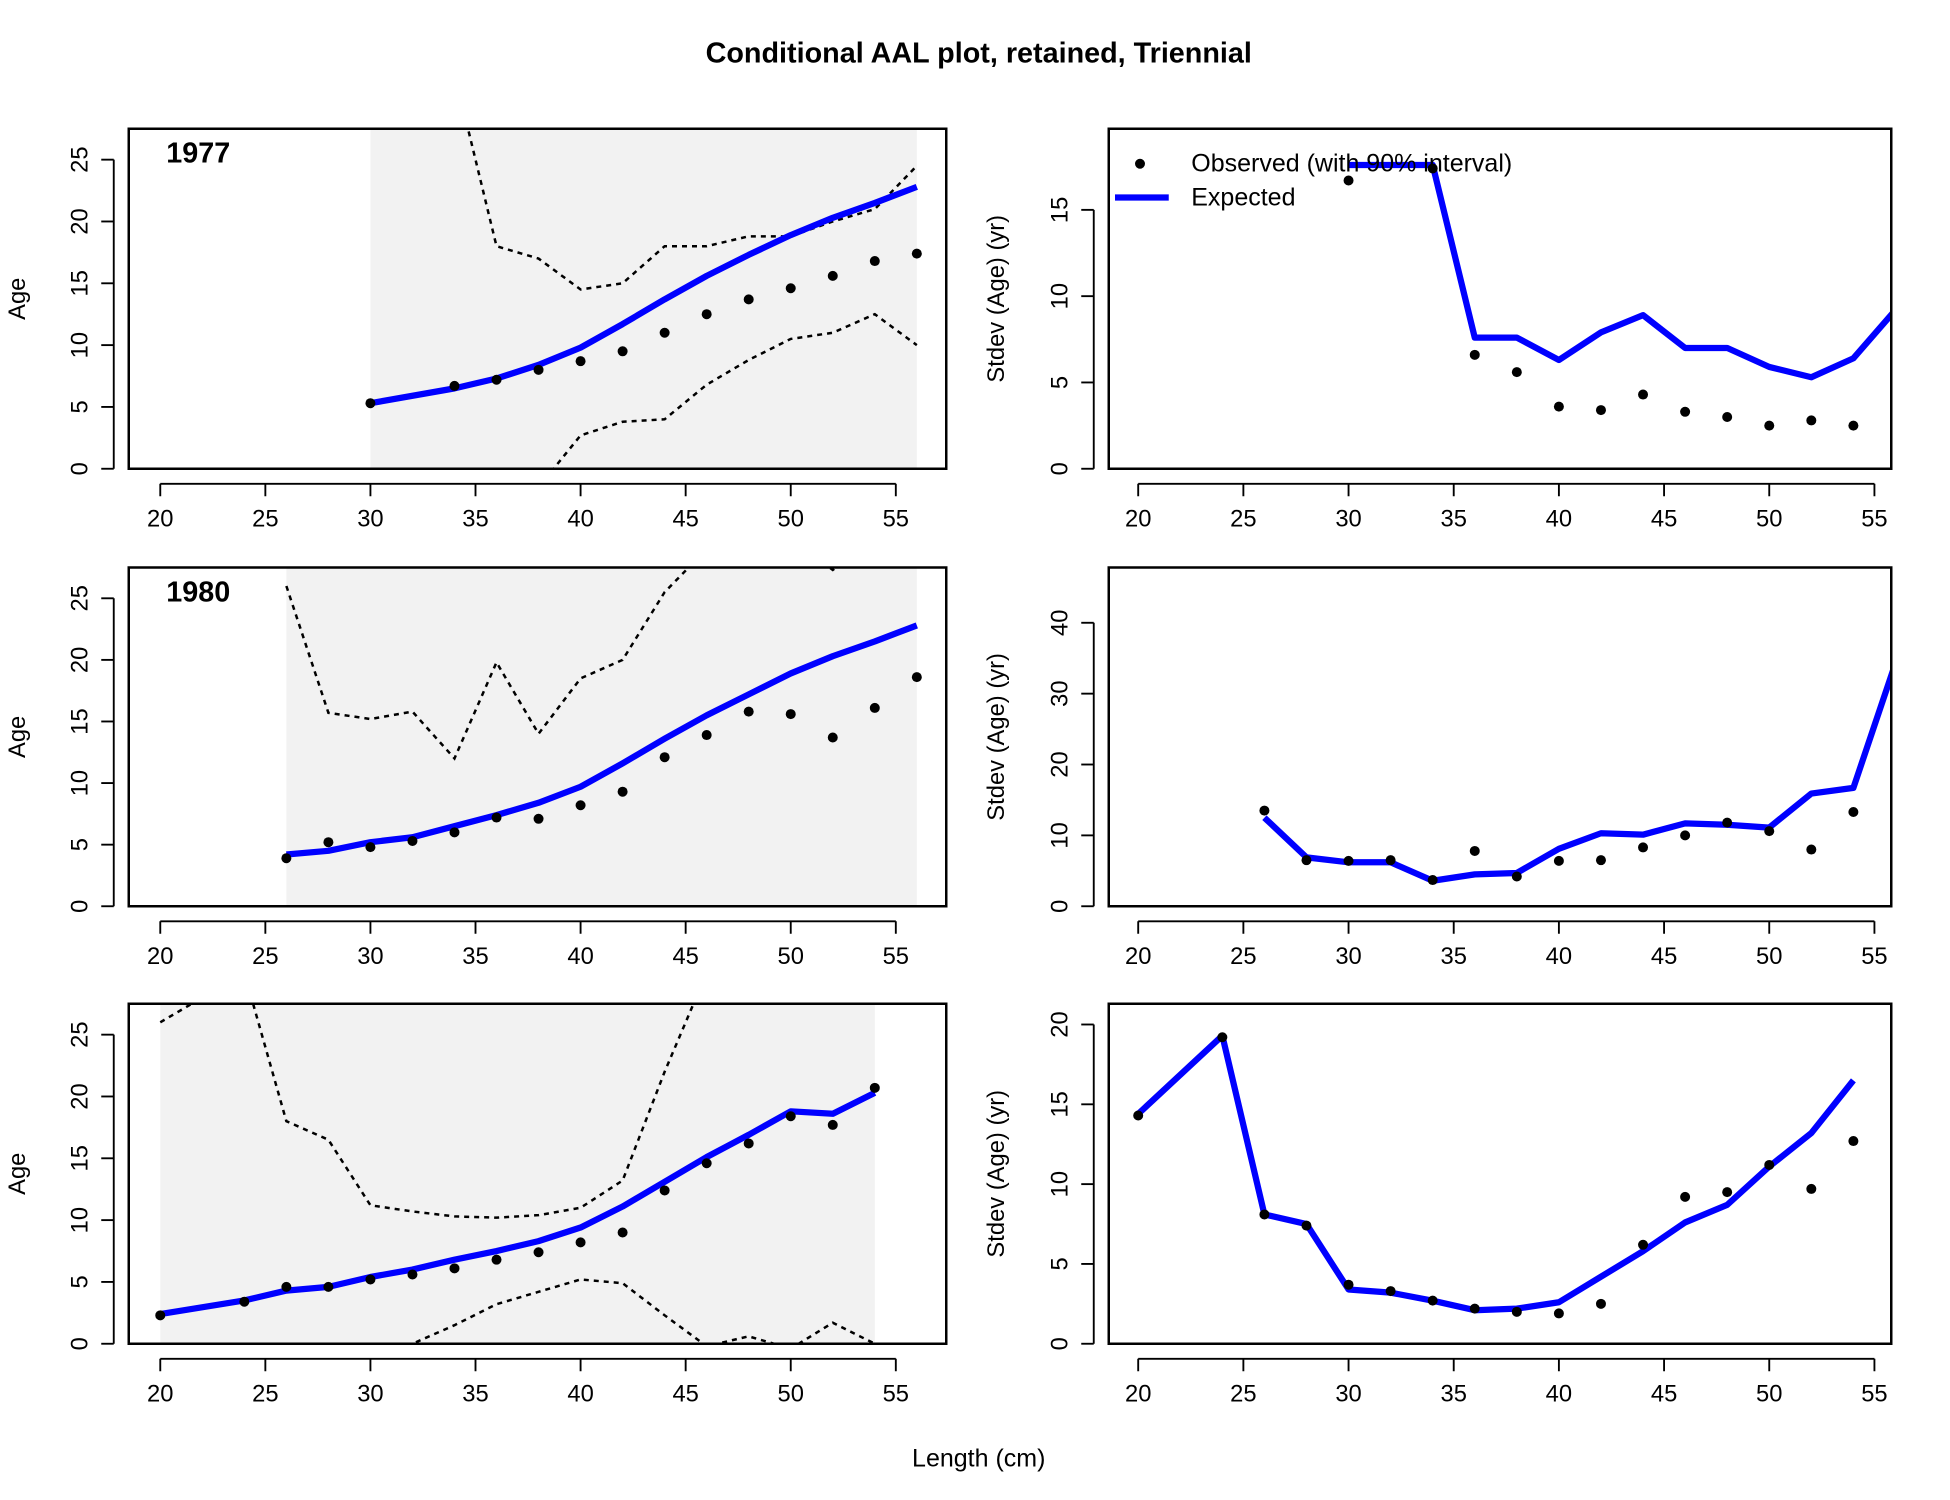 The image size is (1950, 1500). Describe the element at coordinates (734, 390) in the screenshot. I see `lower-interval` at that location.